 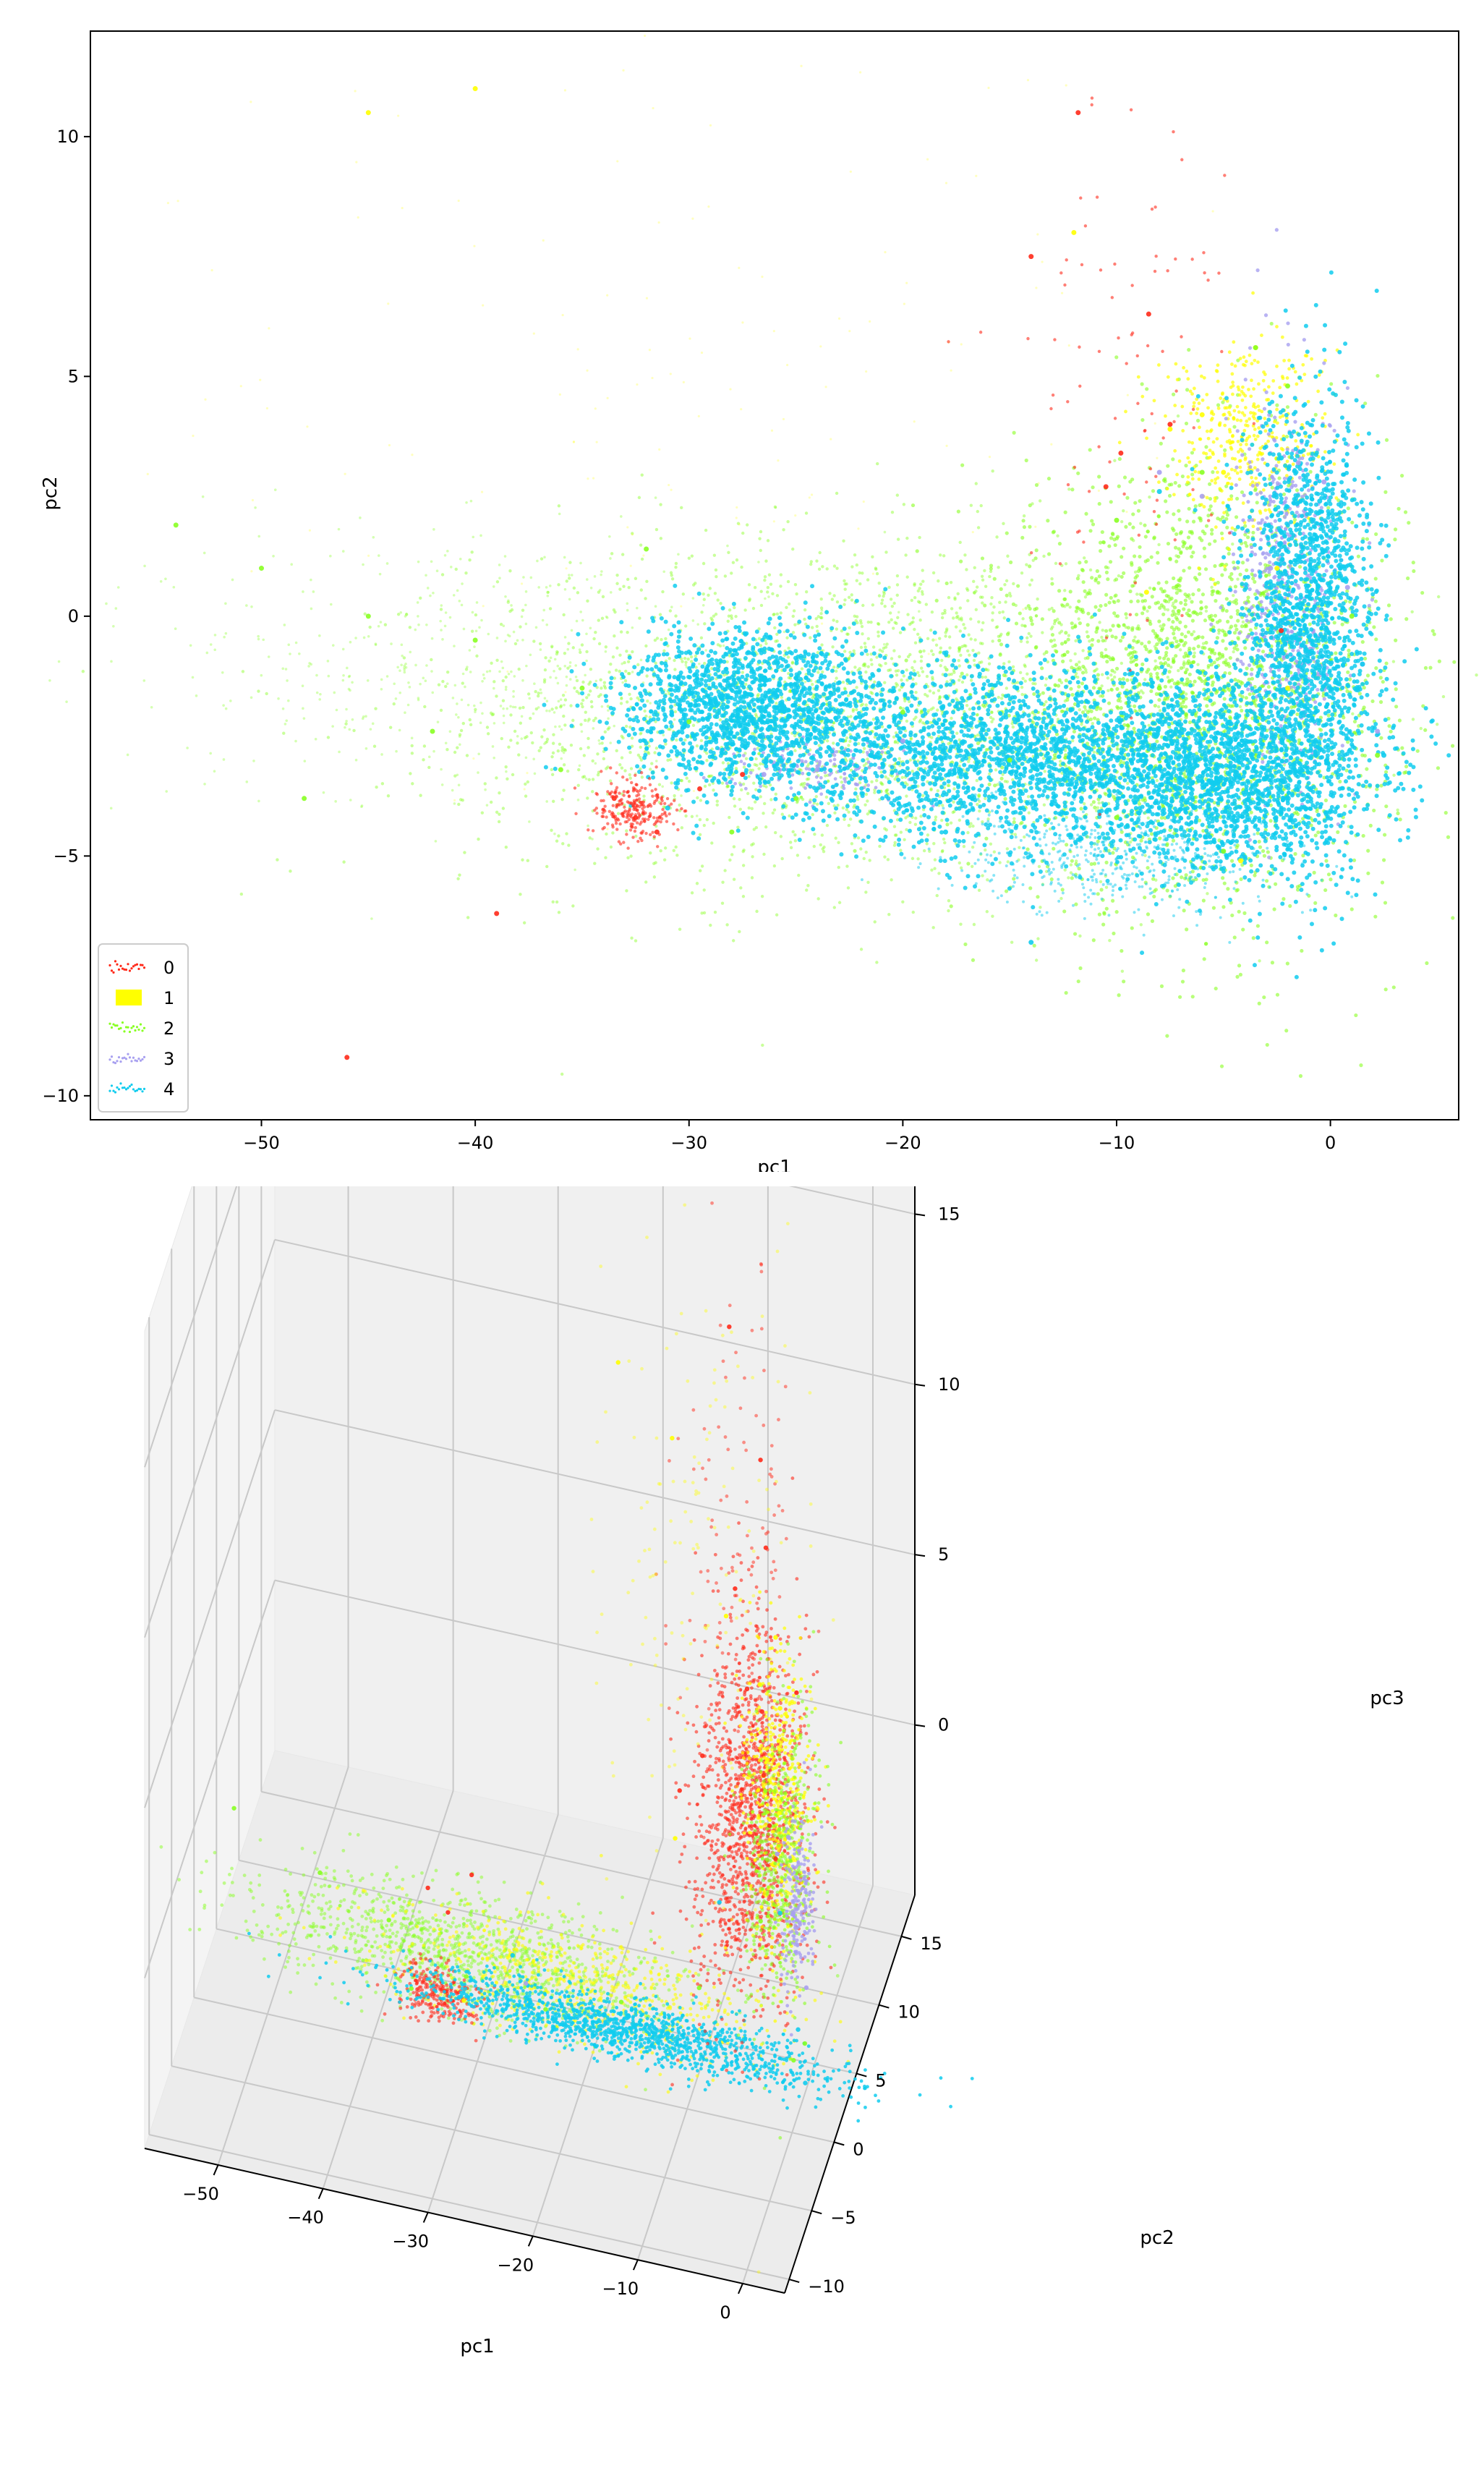 What do you see at coordinates (145, 998) in the screenshot?
I see `legend-item-1: 1` at bounding box center [145, 998].